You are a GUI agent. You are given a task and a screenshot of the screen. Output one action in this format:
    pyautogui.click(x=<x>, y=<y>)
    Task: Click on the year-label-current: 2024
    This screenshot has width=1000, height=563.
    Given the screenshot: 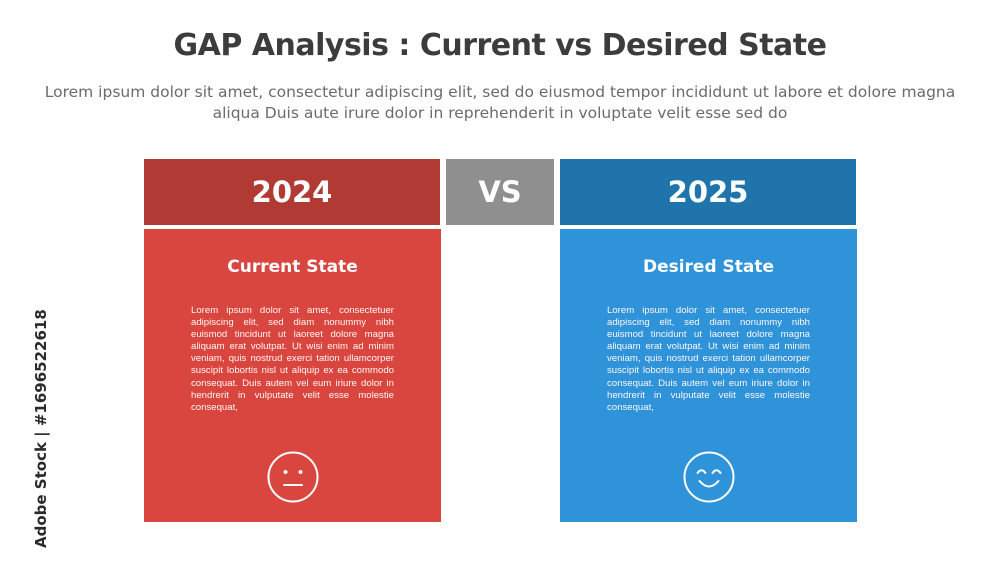 What is the action you would take?
    pyautogui.click(x=292, y=192)
    